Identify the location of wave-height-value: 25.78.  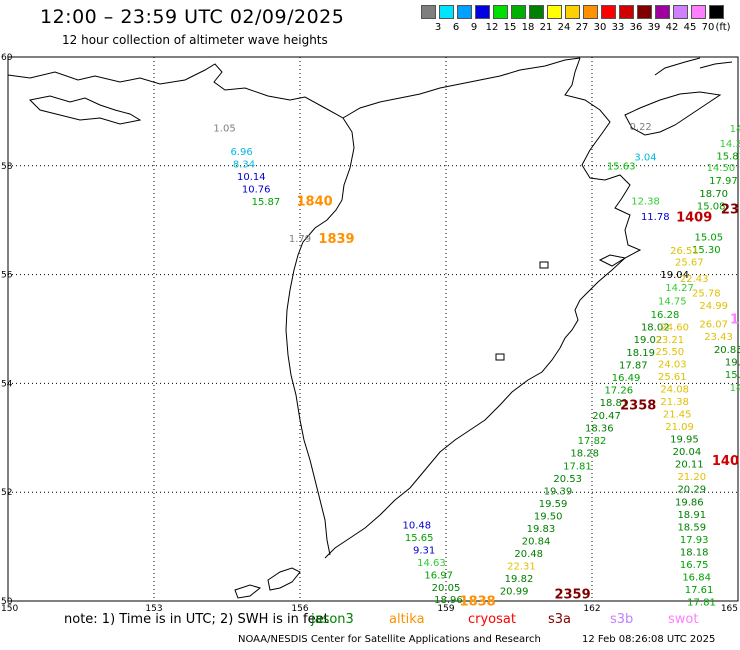
(706, 293).